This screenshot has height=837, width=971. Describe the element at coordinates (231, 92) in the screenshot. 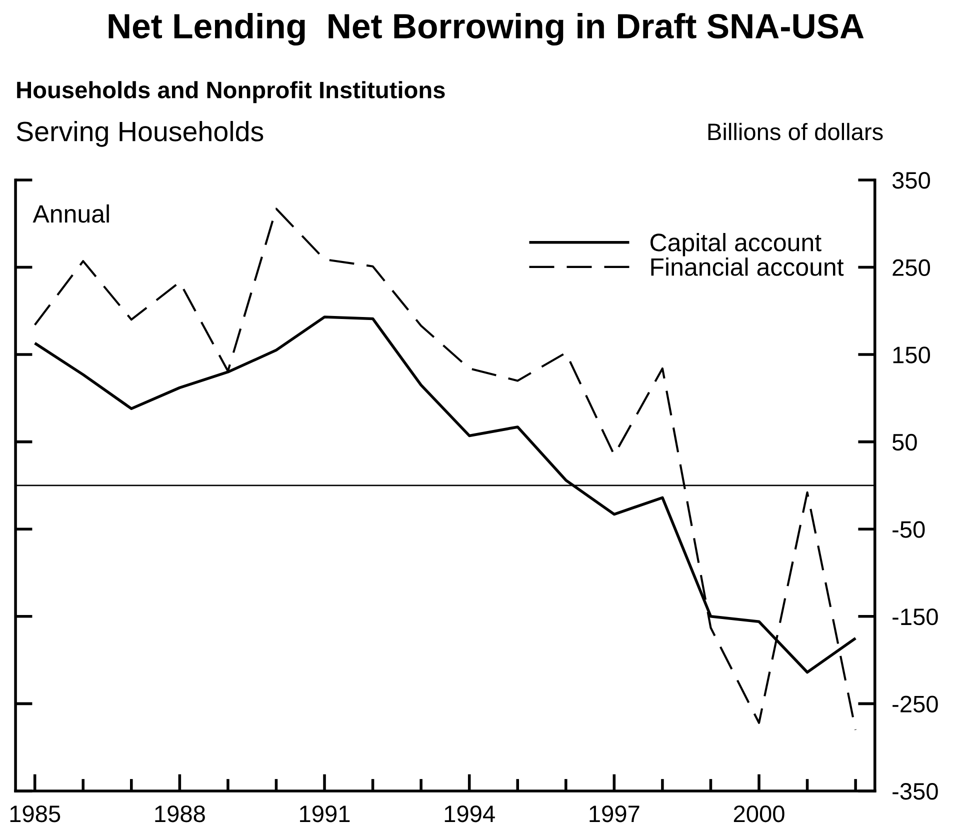

I see `text: Households and Nonprofit Institutions` at that location.